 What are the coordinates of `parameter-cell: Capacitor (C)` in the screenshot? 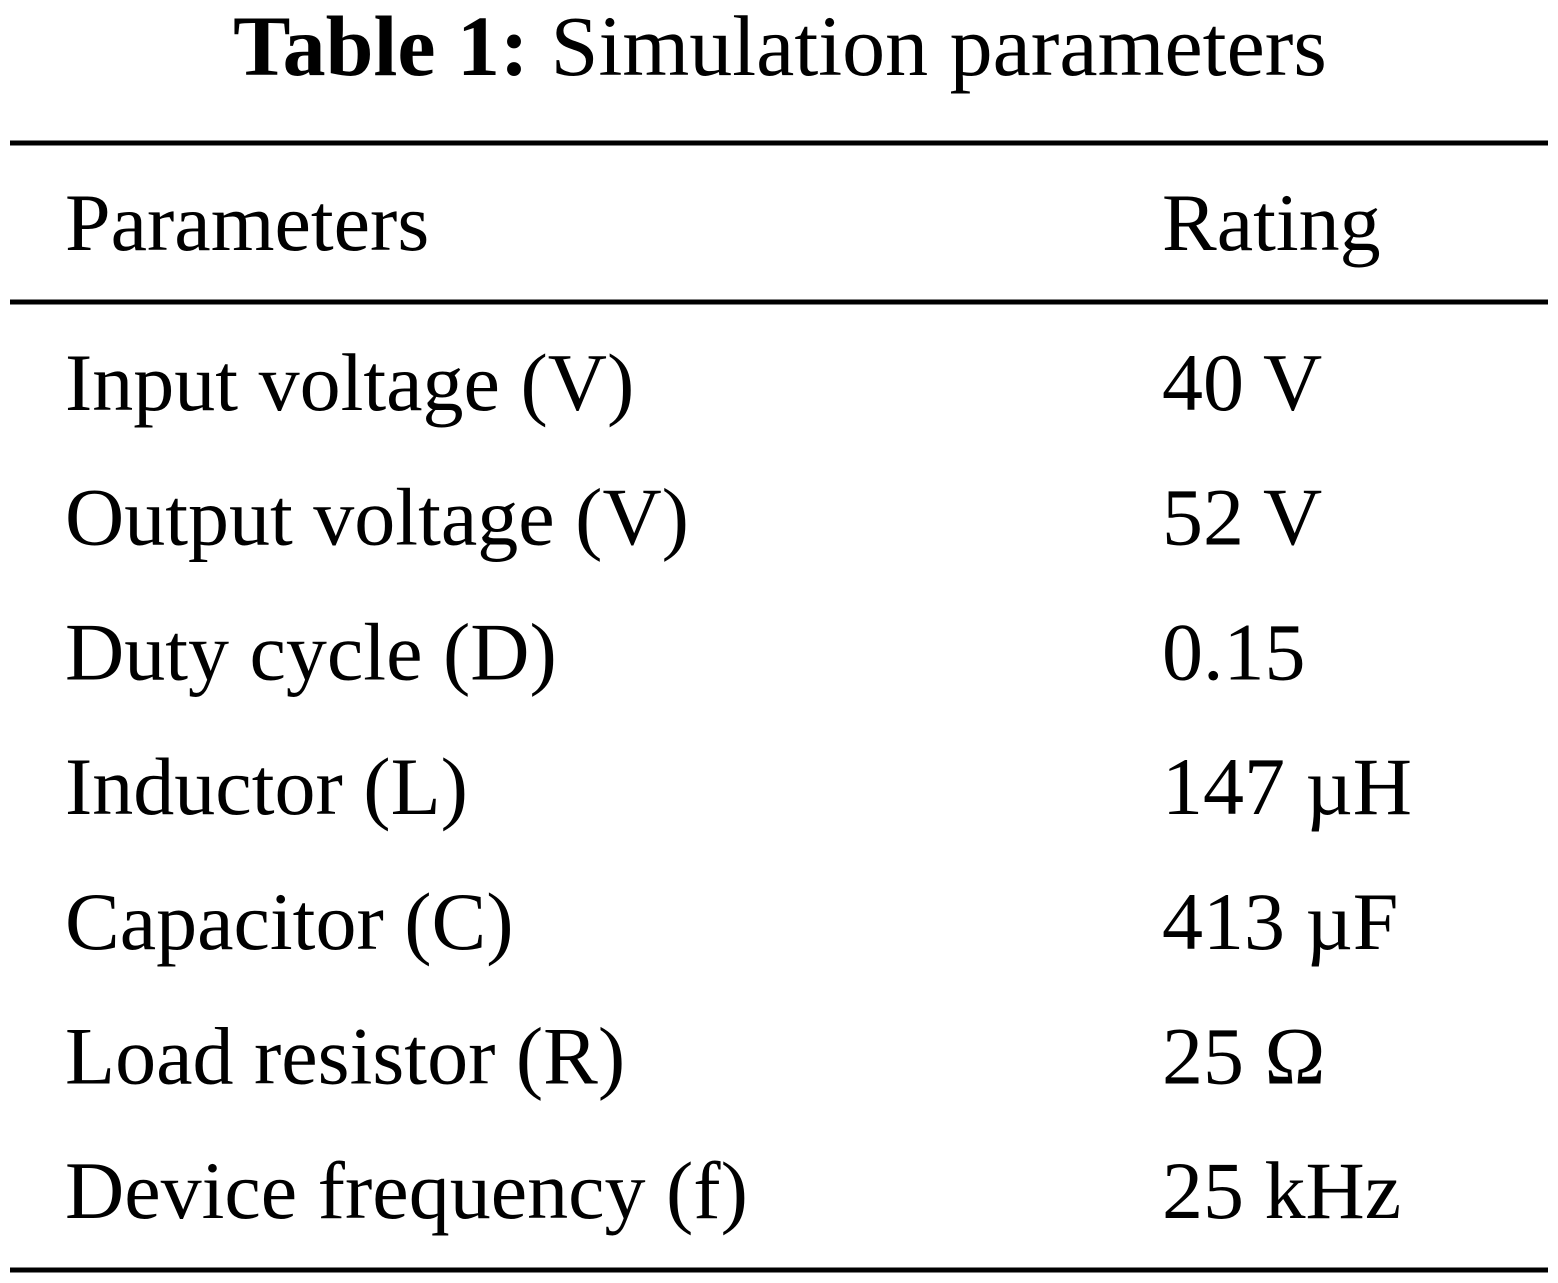 It's located at (289, 921).